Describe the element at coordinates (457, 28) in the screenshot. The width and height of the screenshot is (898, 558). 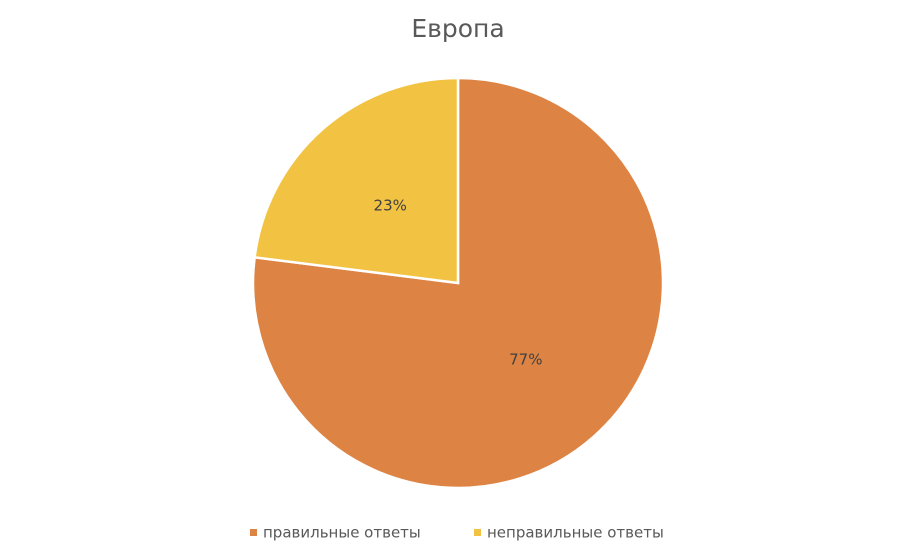
I see `chart-title: Европа` at that location.